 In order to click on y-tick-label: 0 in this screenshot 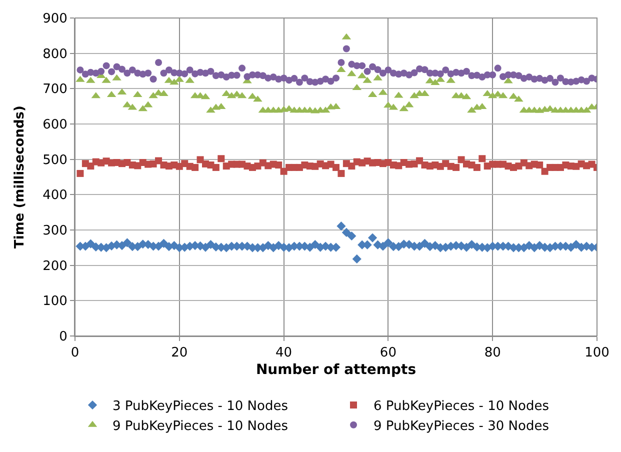, I will do `click(63, 337)`.